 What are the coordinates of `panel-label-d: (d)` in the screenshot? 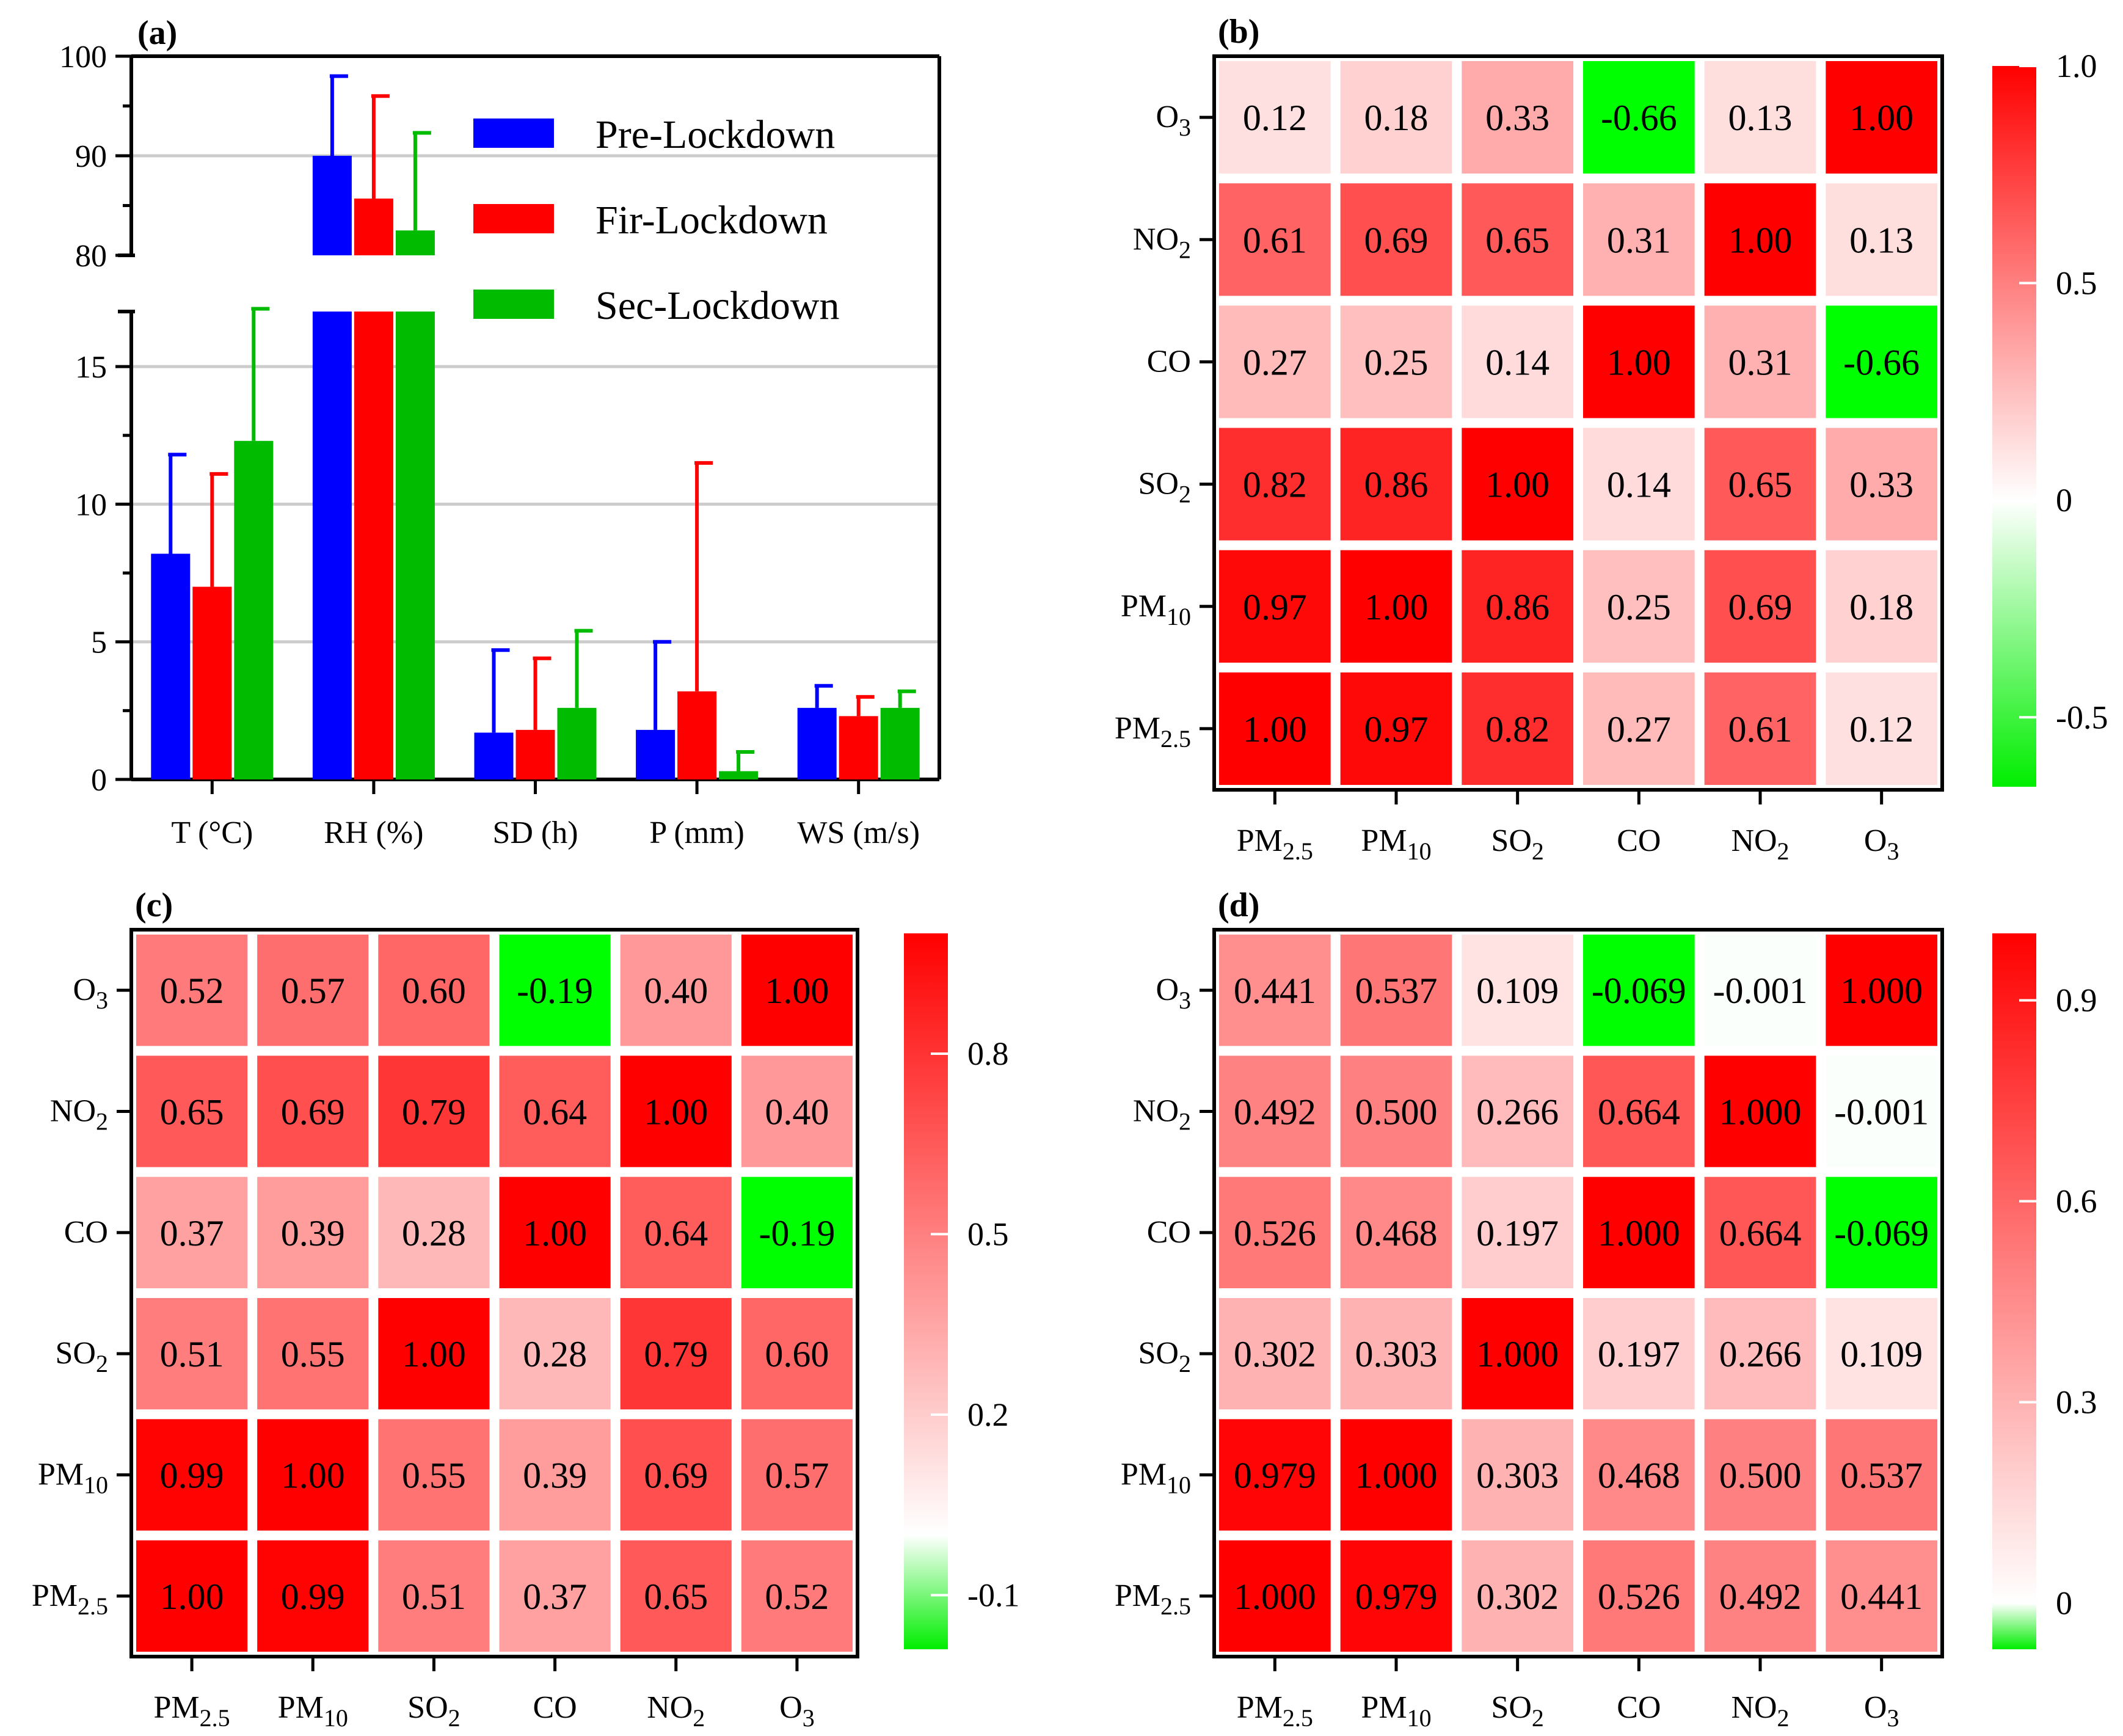 It's located at (1239, 905).